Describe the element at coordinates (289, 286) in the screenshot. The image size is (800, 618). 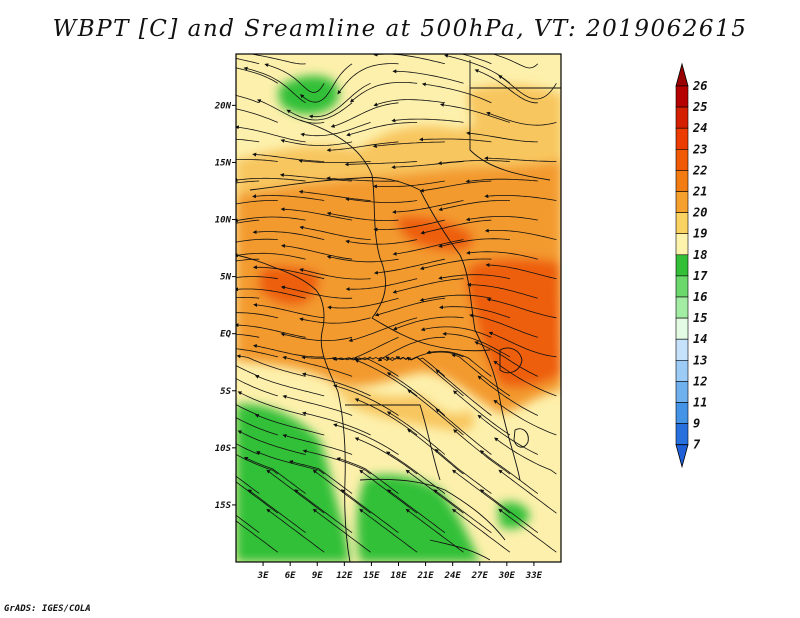
I see `orange-dark-west` at that location.